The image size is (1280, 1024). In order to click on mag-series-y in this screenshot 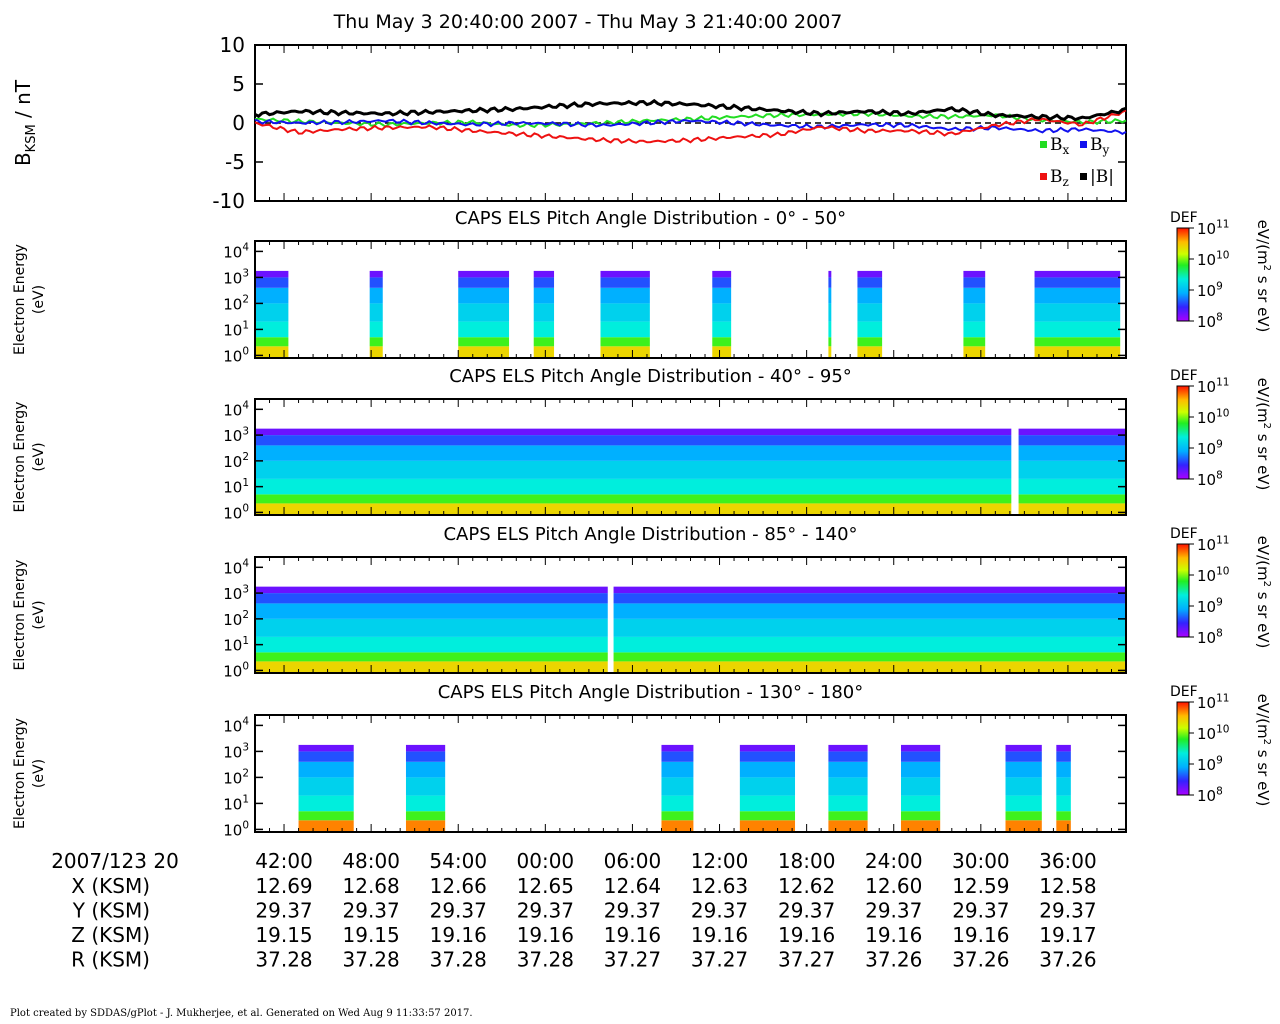, I will do `click(690, 127)`.